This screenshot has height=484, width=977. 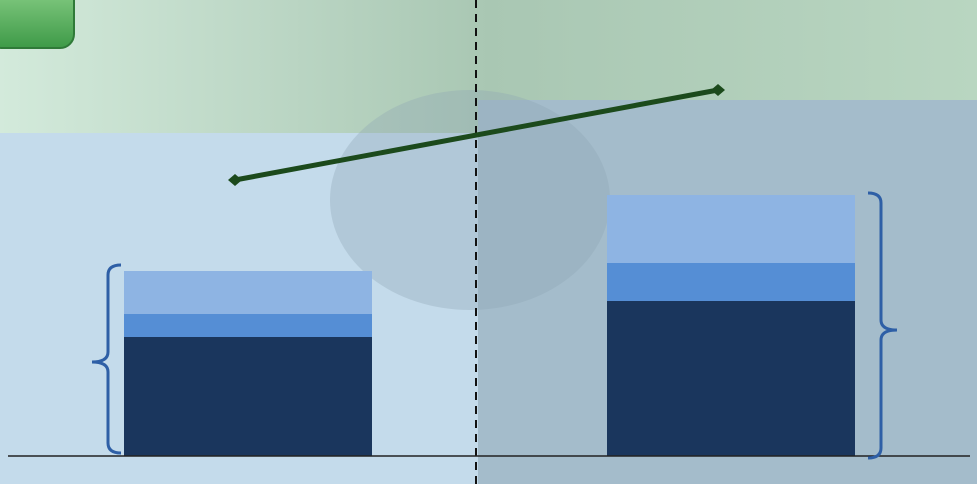 I want to click on brace-right, so click(x=882, y=325).